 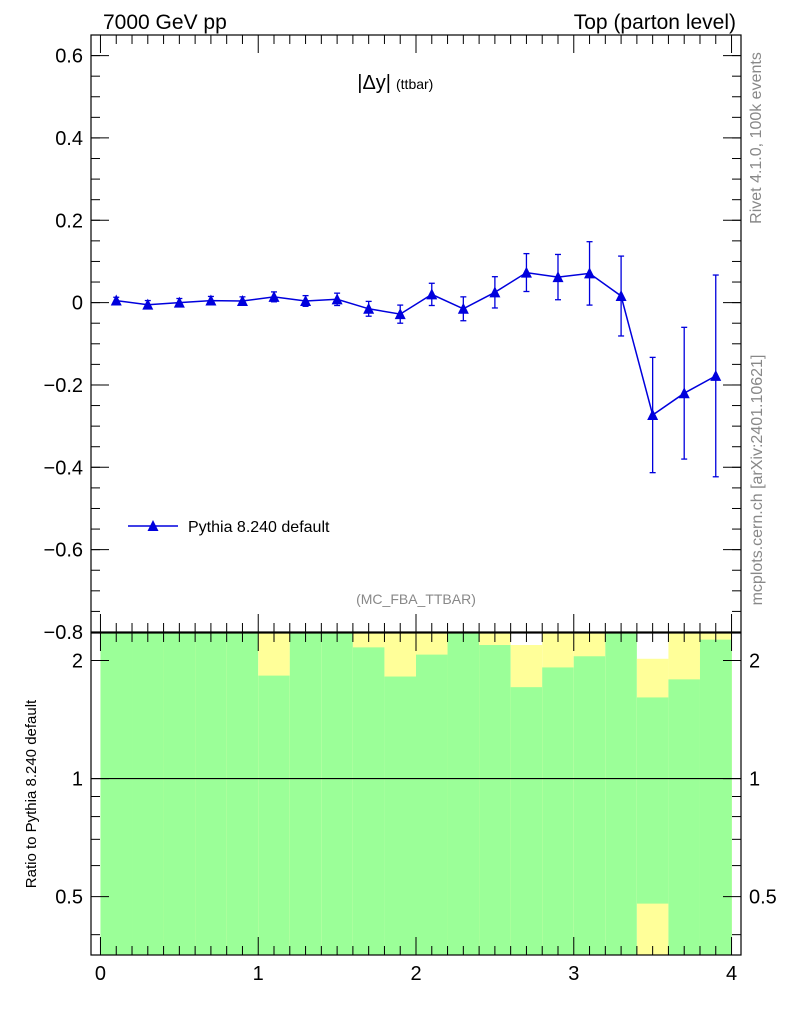 I want to click on main-y-tick-label: −0.2, so click(x=63, y=386).